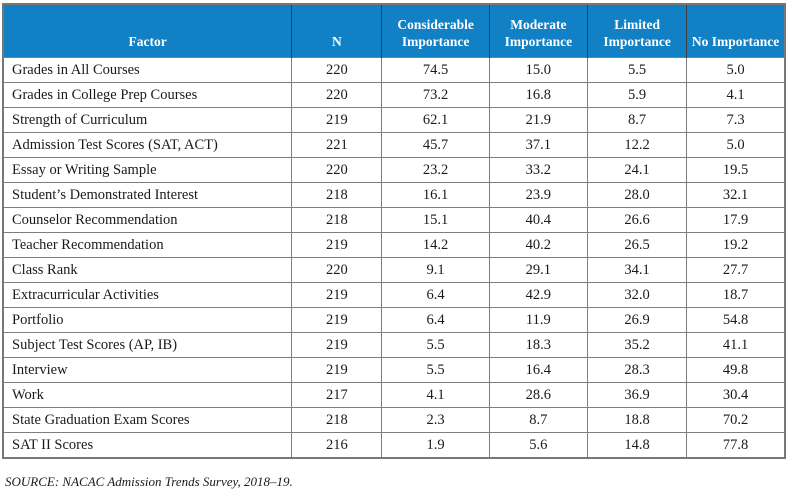 The height and width of the screenshot is (497, 788). I want to click on column-header-considerable-importance: Considerable Importance, so click(435, 31).